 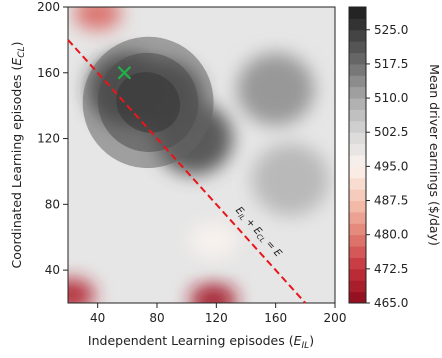 I want to click on colorbar-tick-label: 525.0, so click(x=391, y=30).